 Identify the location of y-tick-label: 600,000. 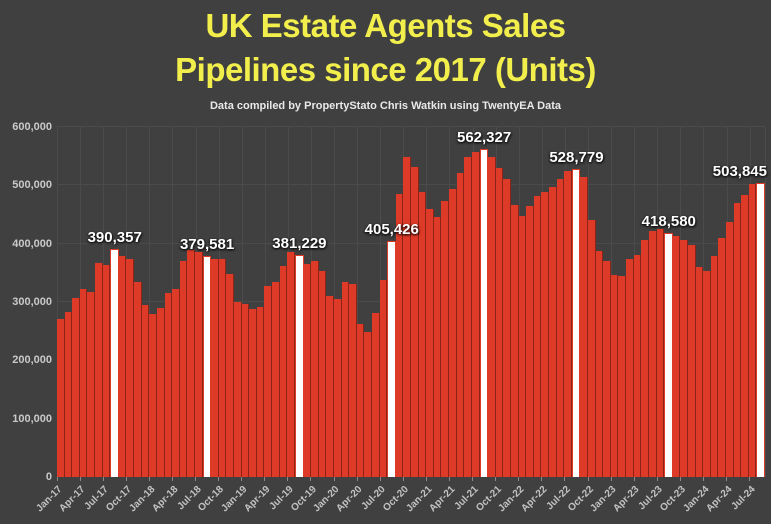
(32, 127).